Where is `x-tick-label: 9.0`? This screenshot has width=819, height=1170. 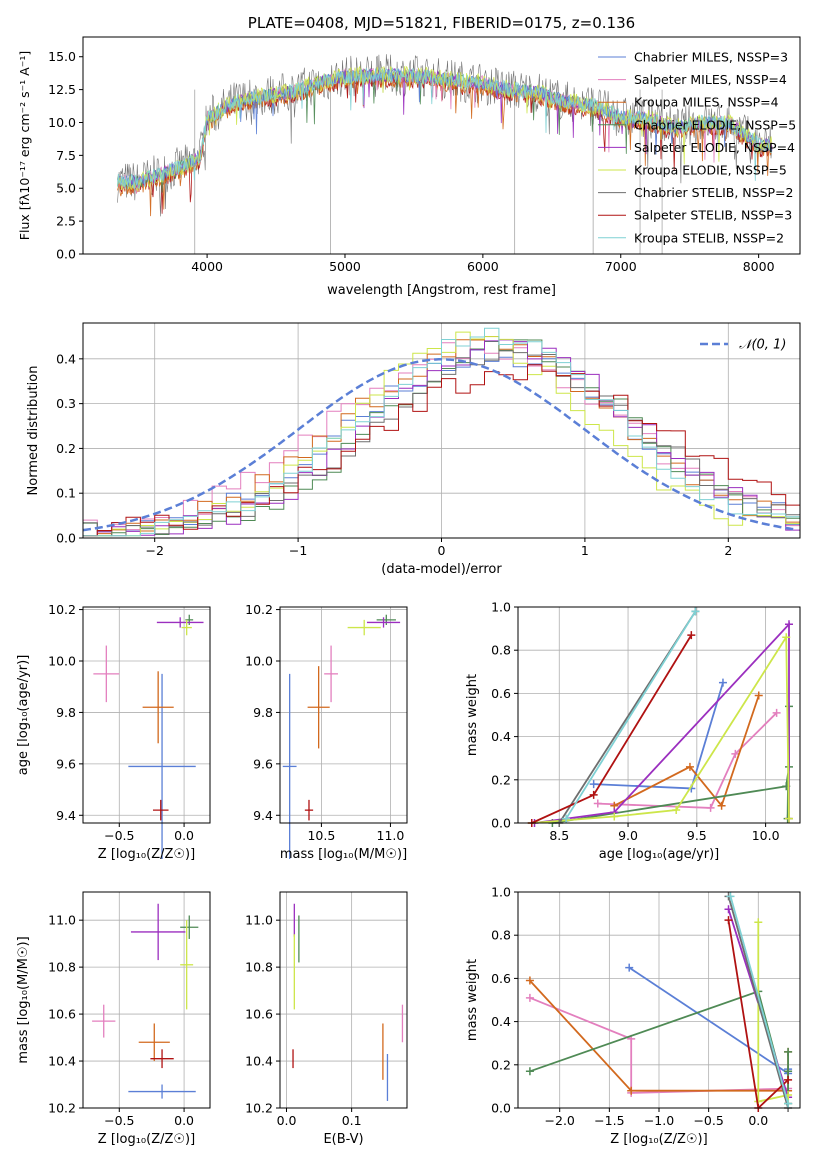
x-tick-label: 9.0 is located at coordinates (628, 835).